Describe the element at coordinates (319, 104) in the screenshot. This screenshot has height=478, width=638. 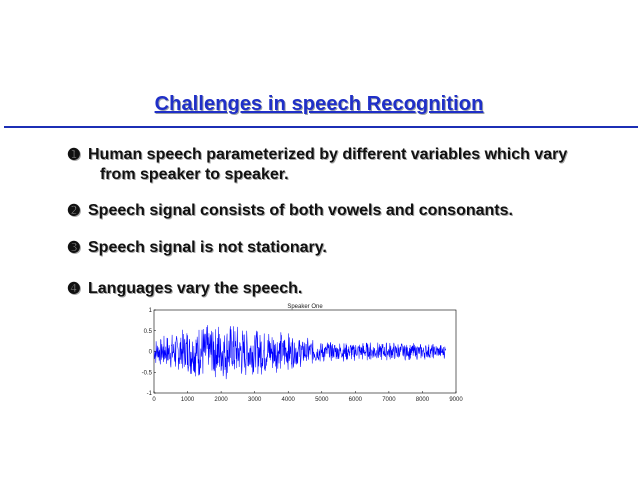
I see `slide-title: Challenges in speech Recognition` at that location.